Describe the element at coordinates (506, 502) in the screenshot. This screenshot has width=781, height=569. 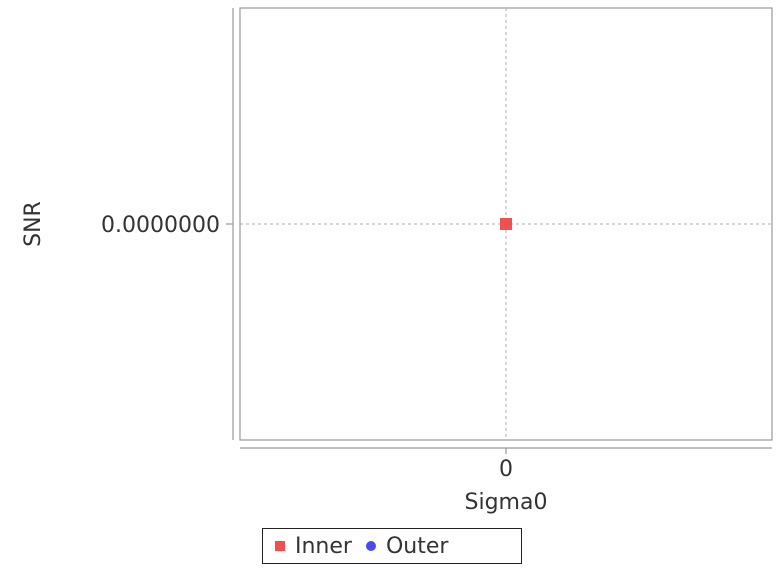
I see `x-axis-title: Sigma0` at that location.